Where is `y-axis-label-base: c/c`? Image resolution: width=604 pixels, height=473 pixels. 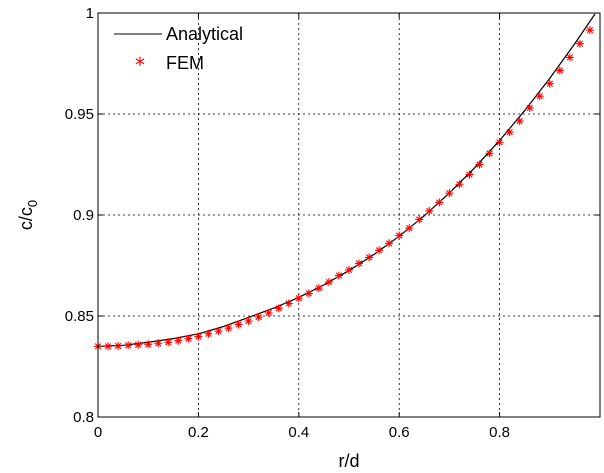
y-axis-label-base: c/c is located at coordinates (26, 218).